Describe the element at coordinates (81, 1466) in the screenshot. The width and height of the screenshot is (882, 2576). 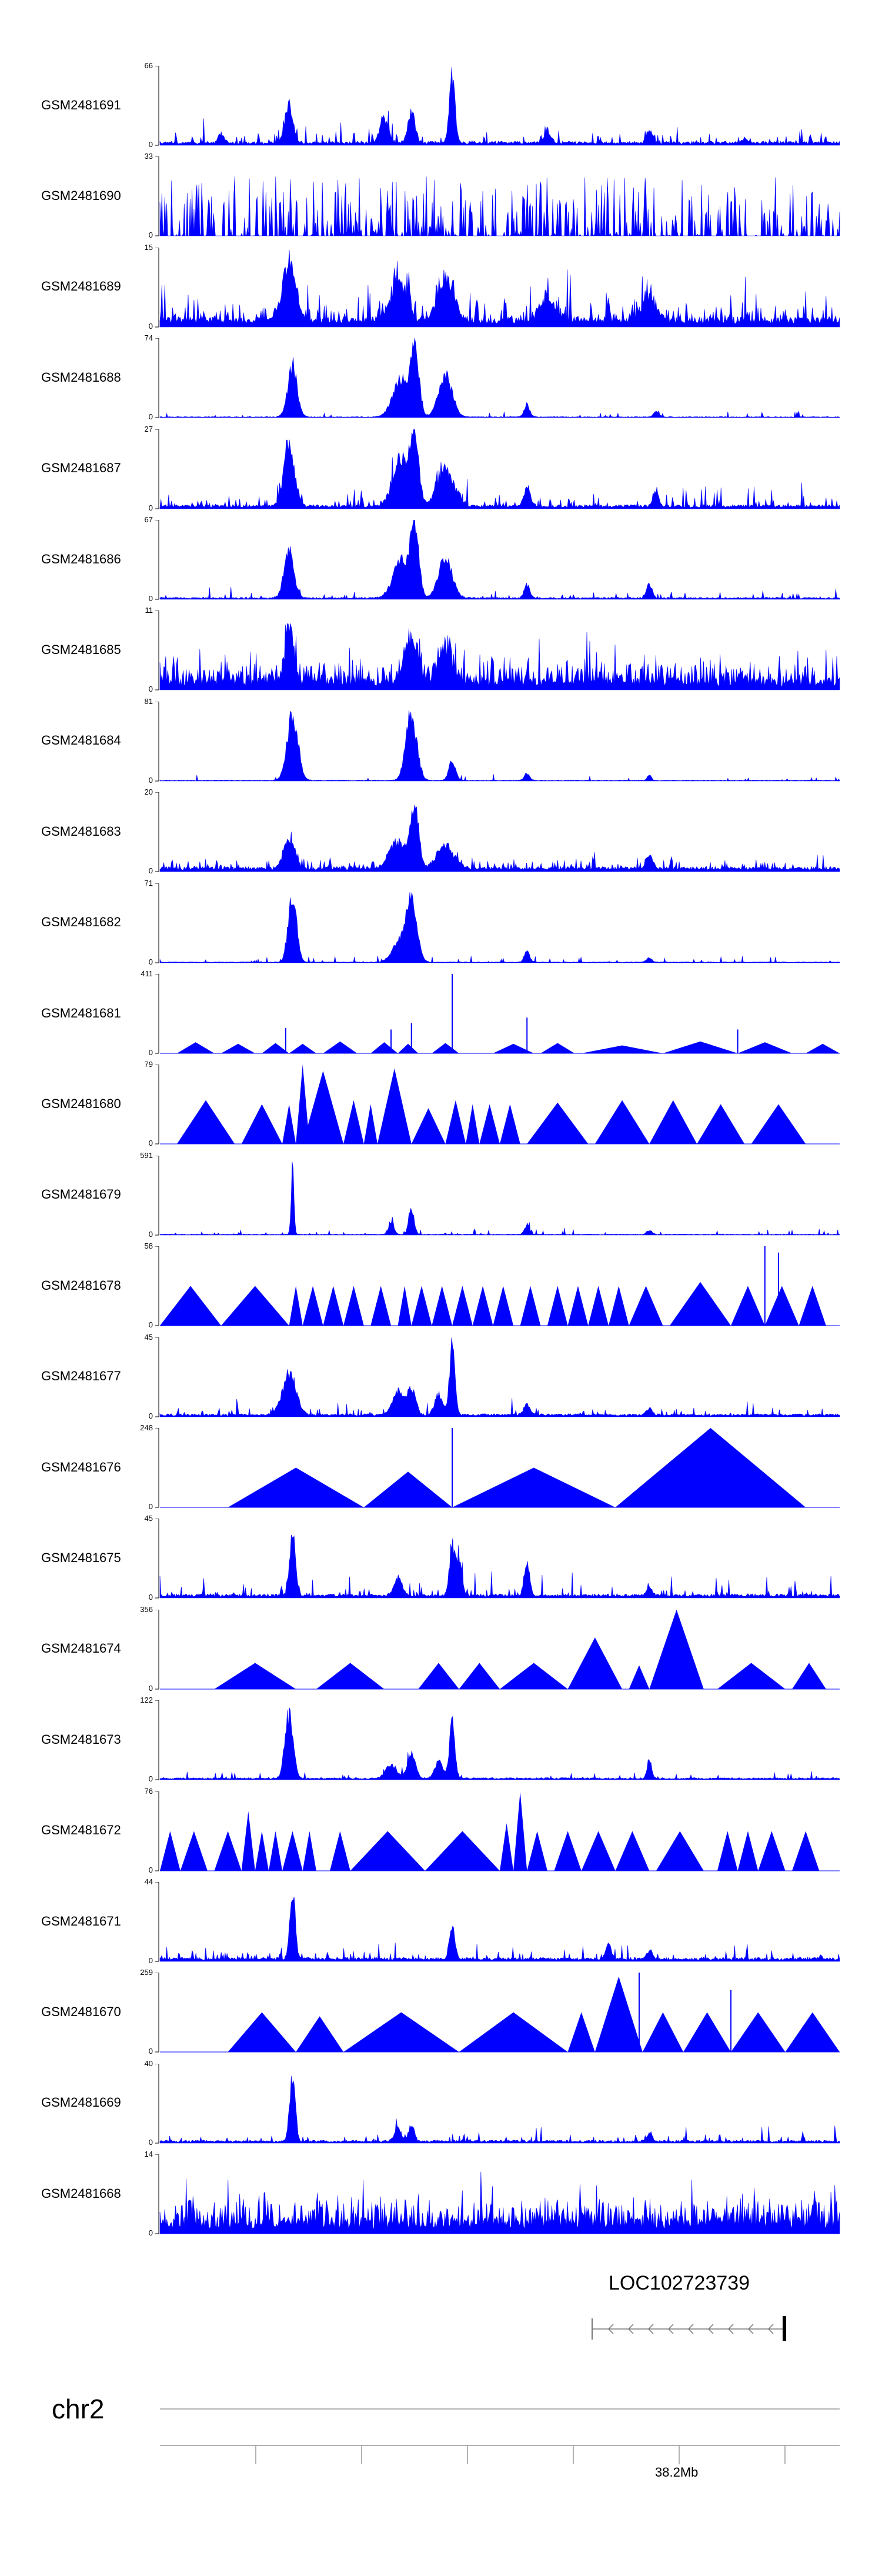
I see `track-label: GSM2481676` at that location.